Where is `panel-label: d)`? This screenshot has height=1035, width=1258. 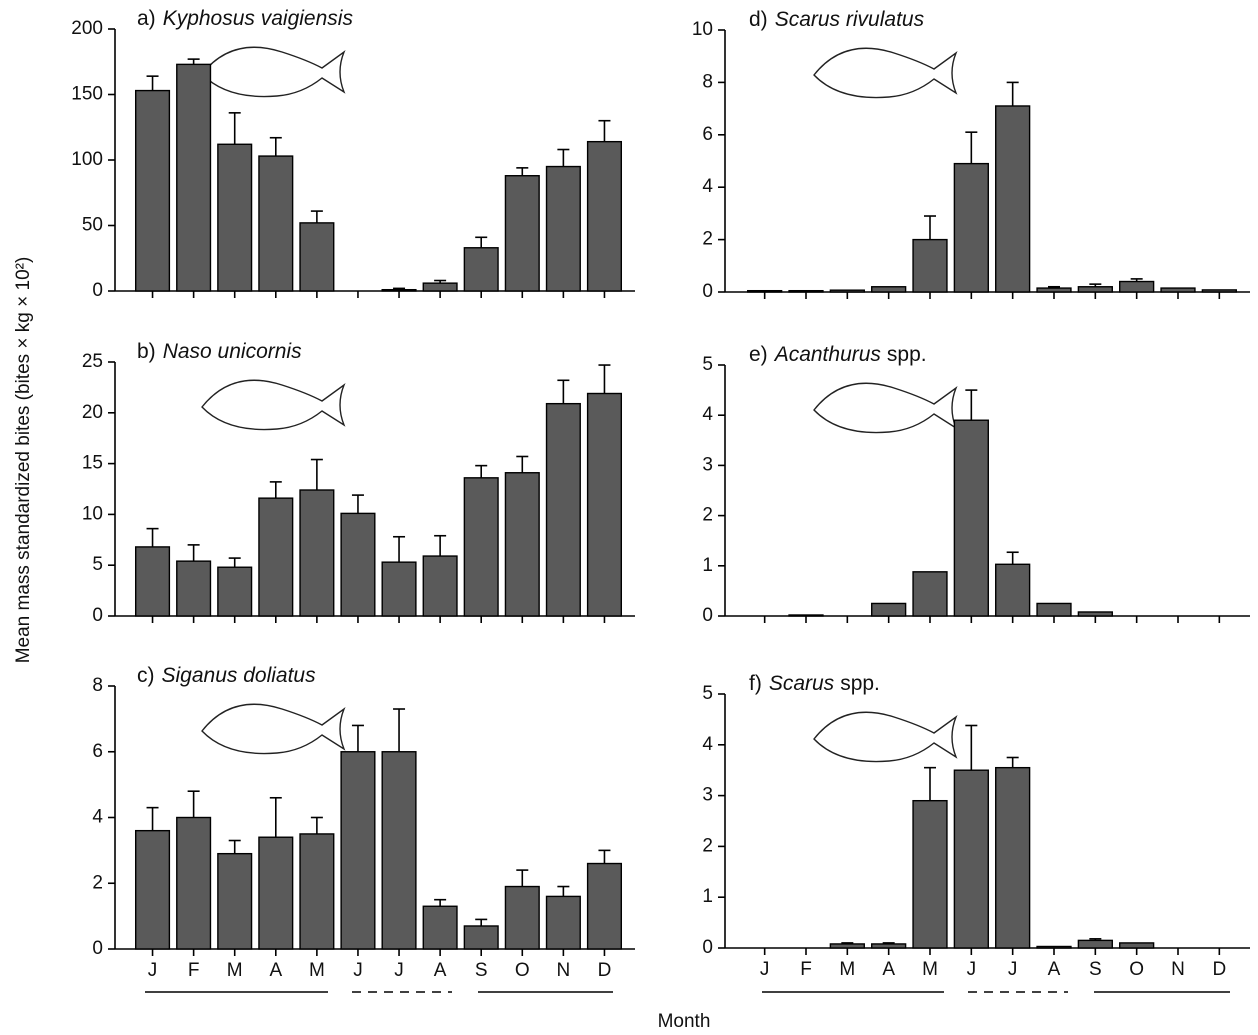 panel-label: d) is located at coordinates (758, 19).